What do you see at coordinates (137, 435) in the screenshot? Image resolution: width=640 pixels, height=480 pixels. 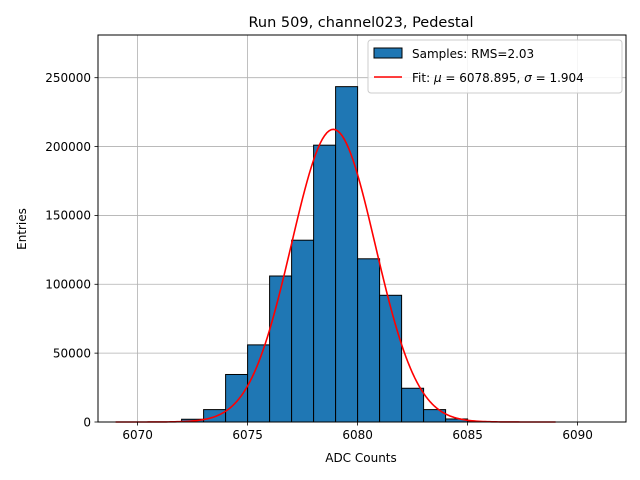 I see `x-tick-label: 6070` at bounding box center [137, 435].